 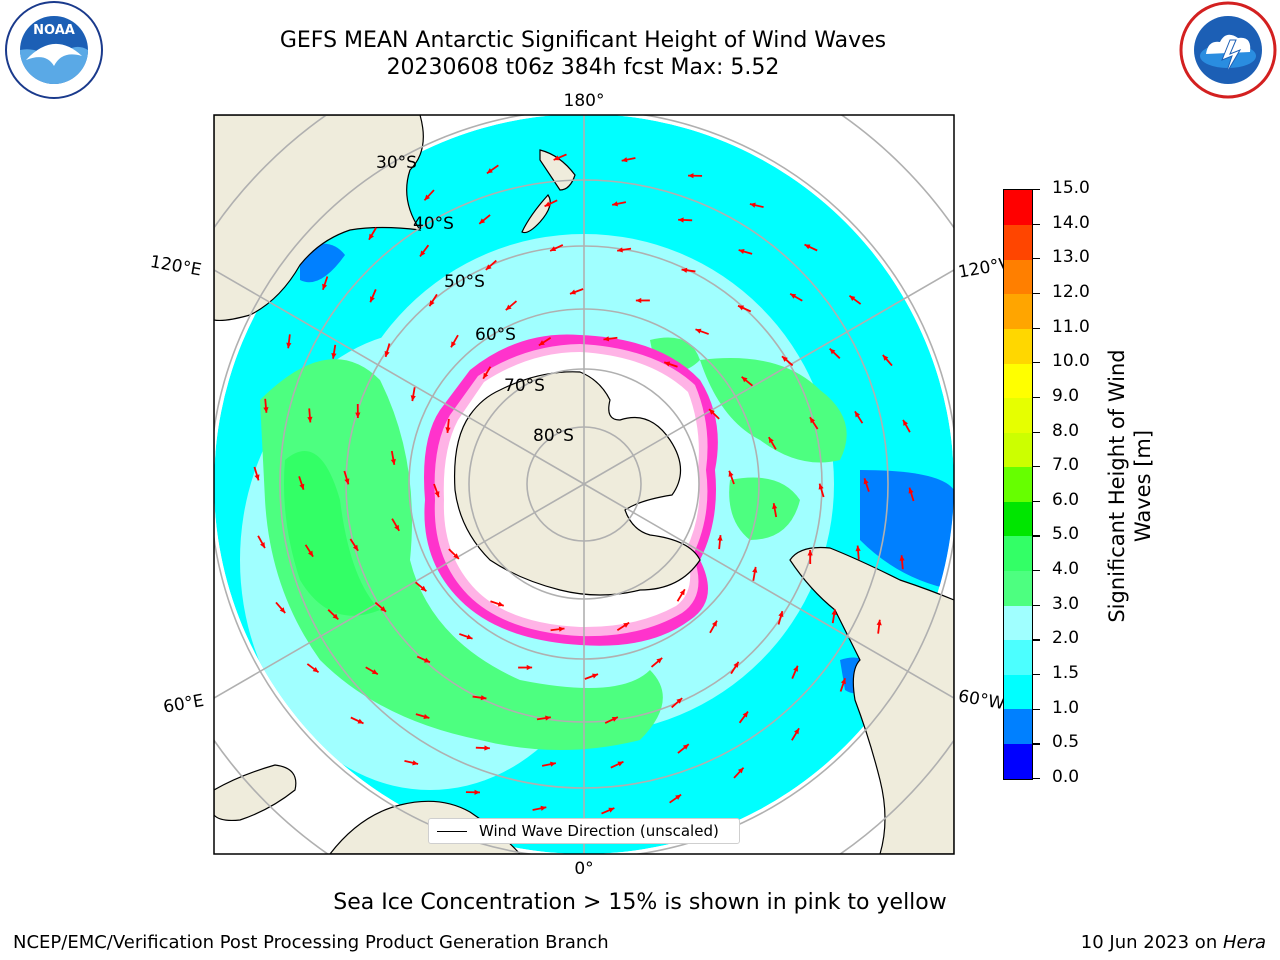 I want to click on colorbar-tick-label: 14.0, so click(x=1071, y=222).